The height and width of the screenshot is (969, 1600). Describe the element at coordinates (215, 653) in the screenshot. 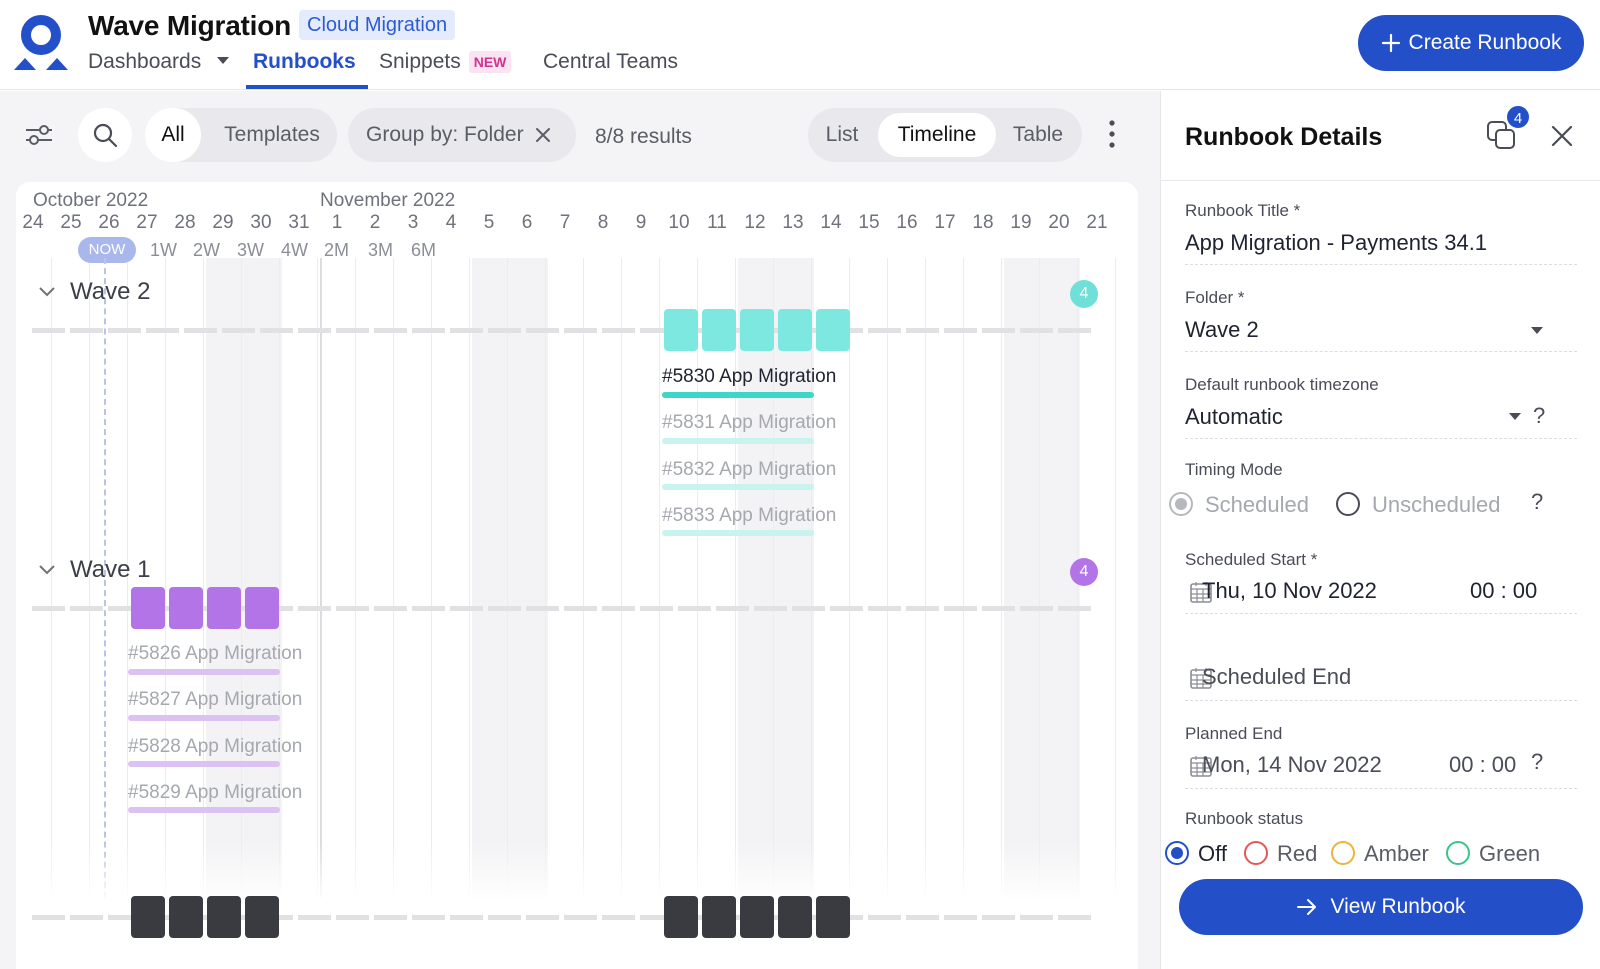

I see `runbook-label-5826: #5826 App Migration` at that location.